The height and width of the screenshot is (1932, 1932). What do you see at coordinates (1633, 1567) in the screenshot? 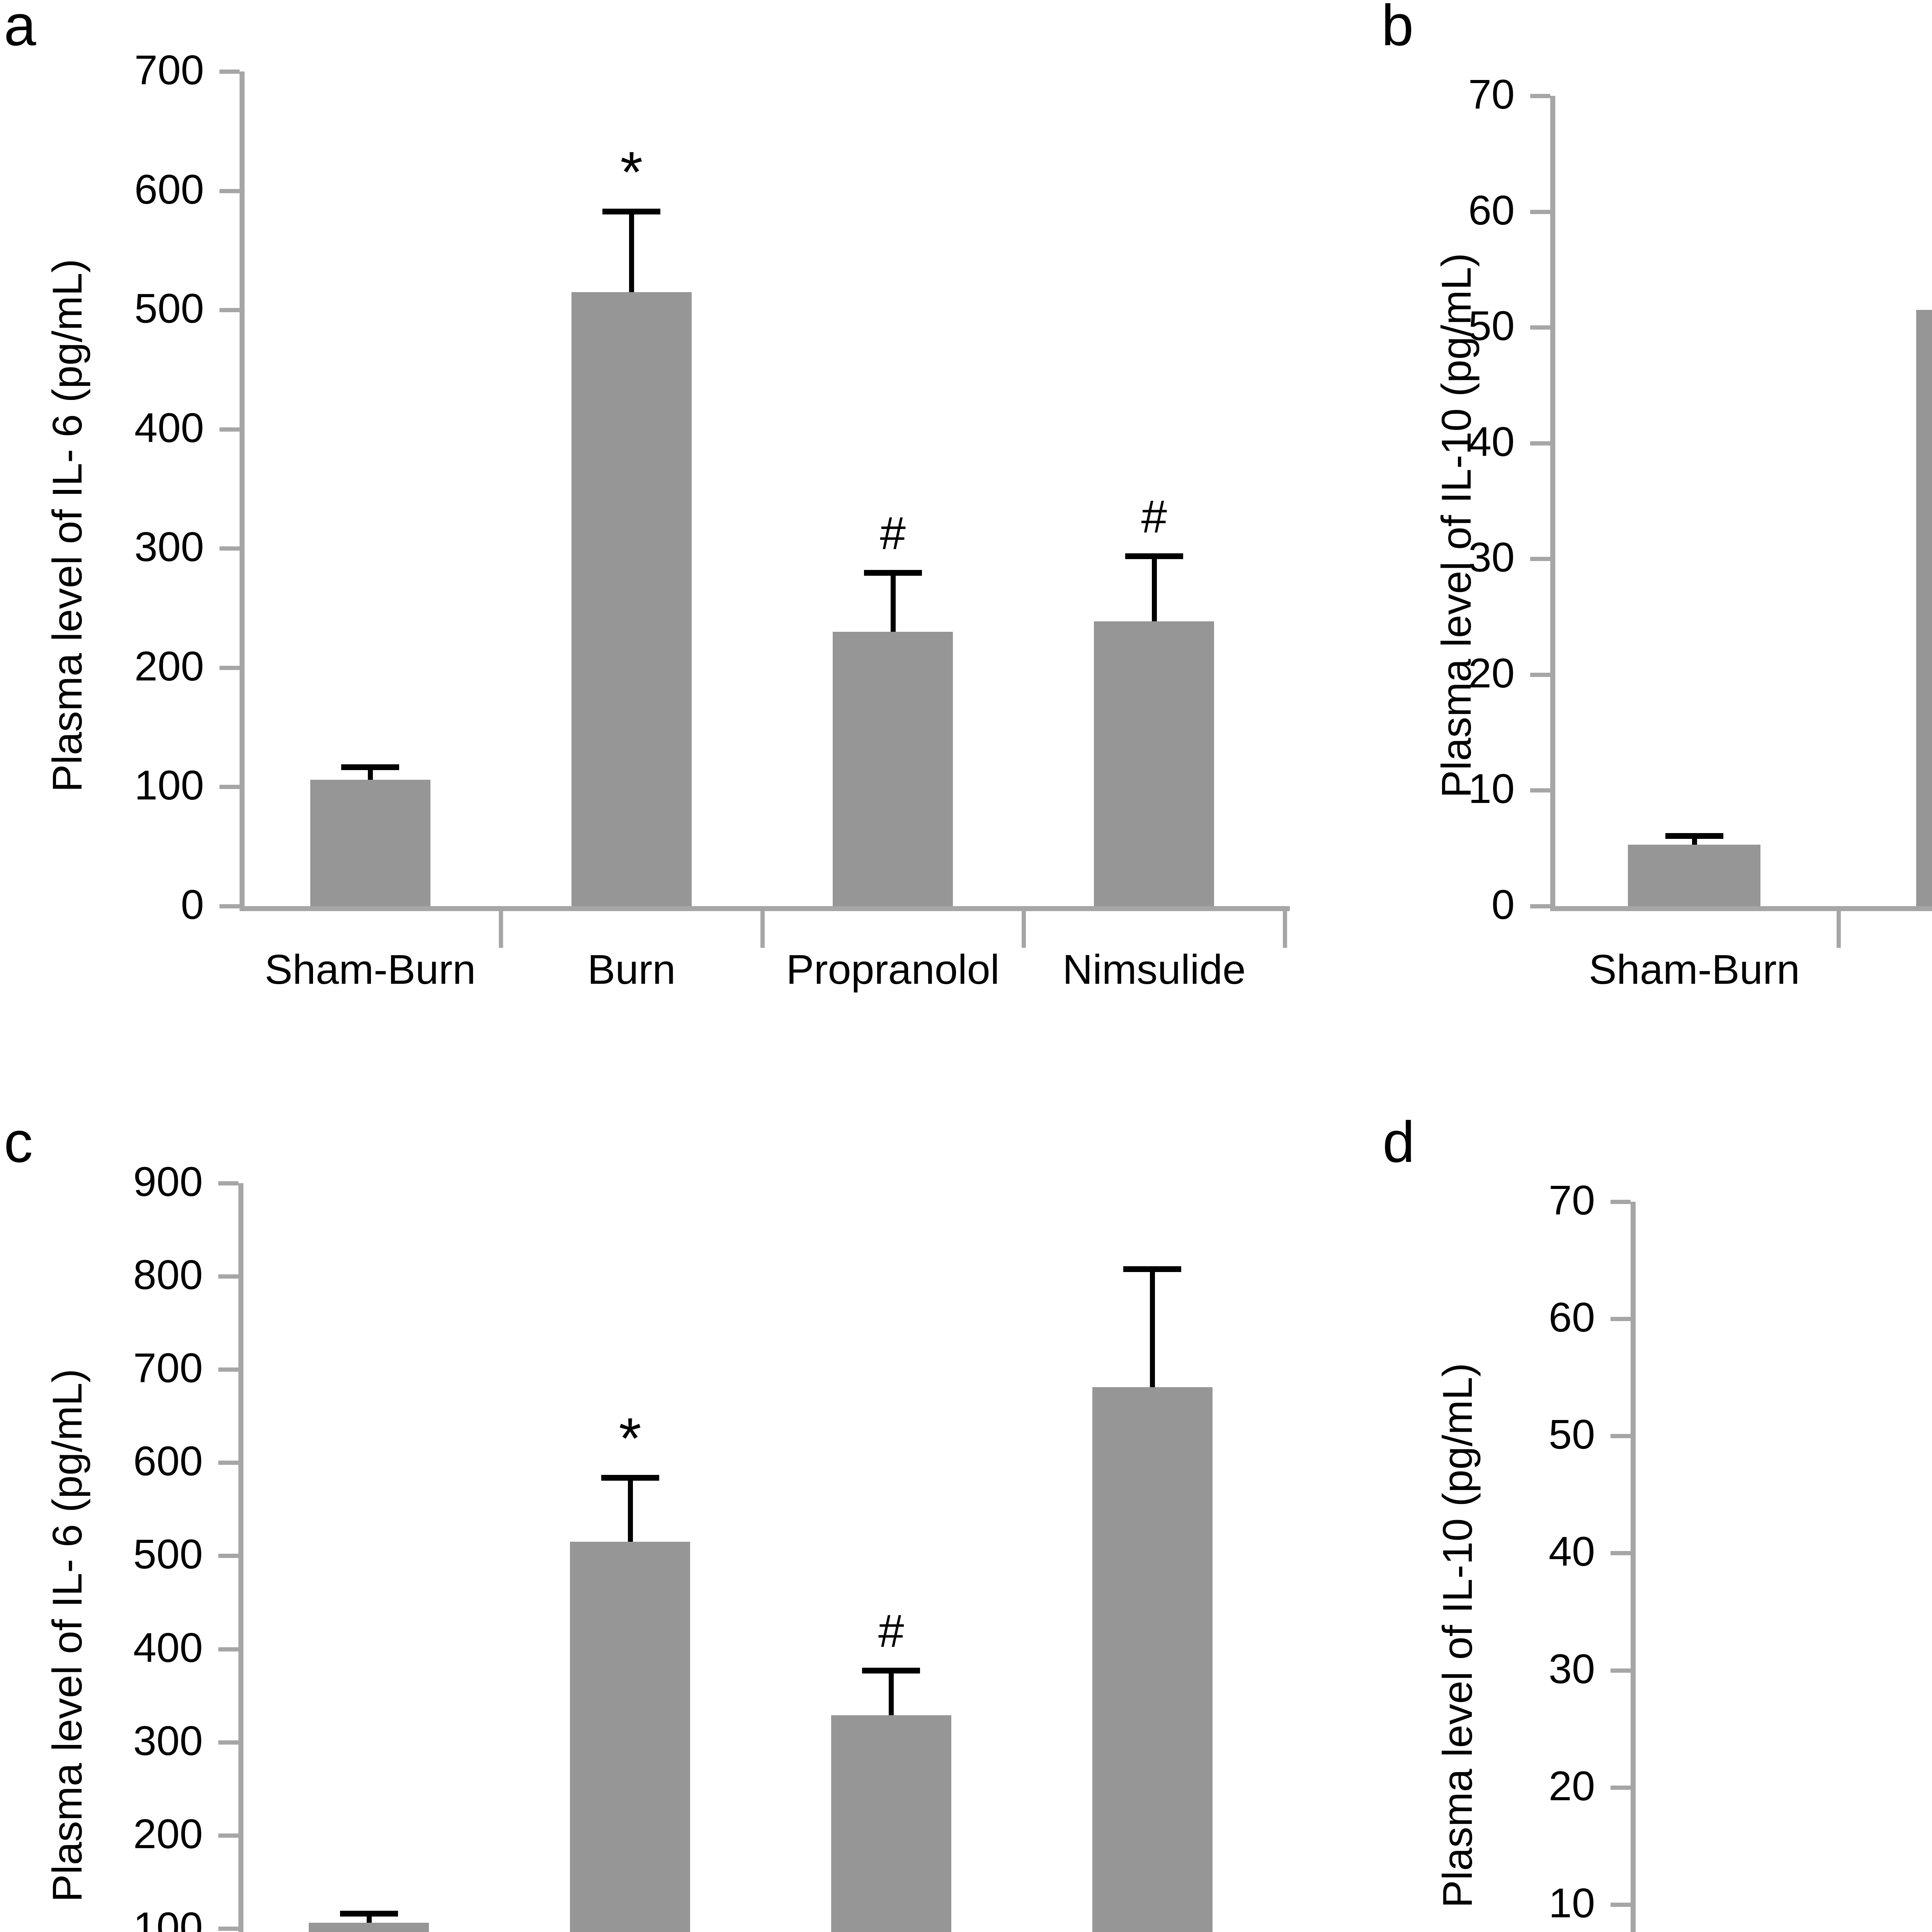
I see `y-axis-line-d` at bounding box center [1633, 1567].